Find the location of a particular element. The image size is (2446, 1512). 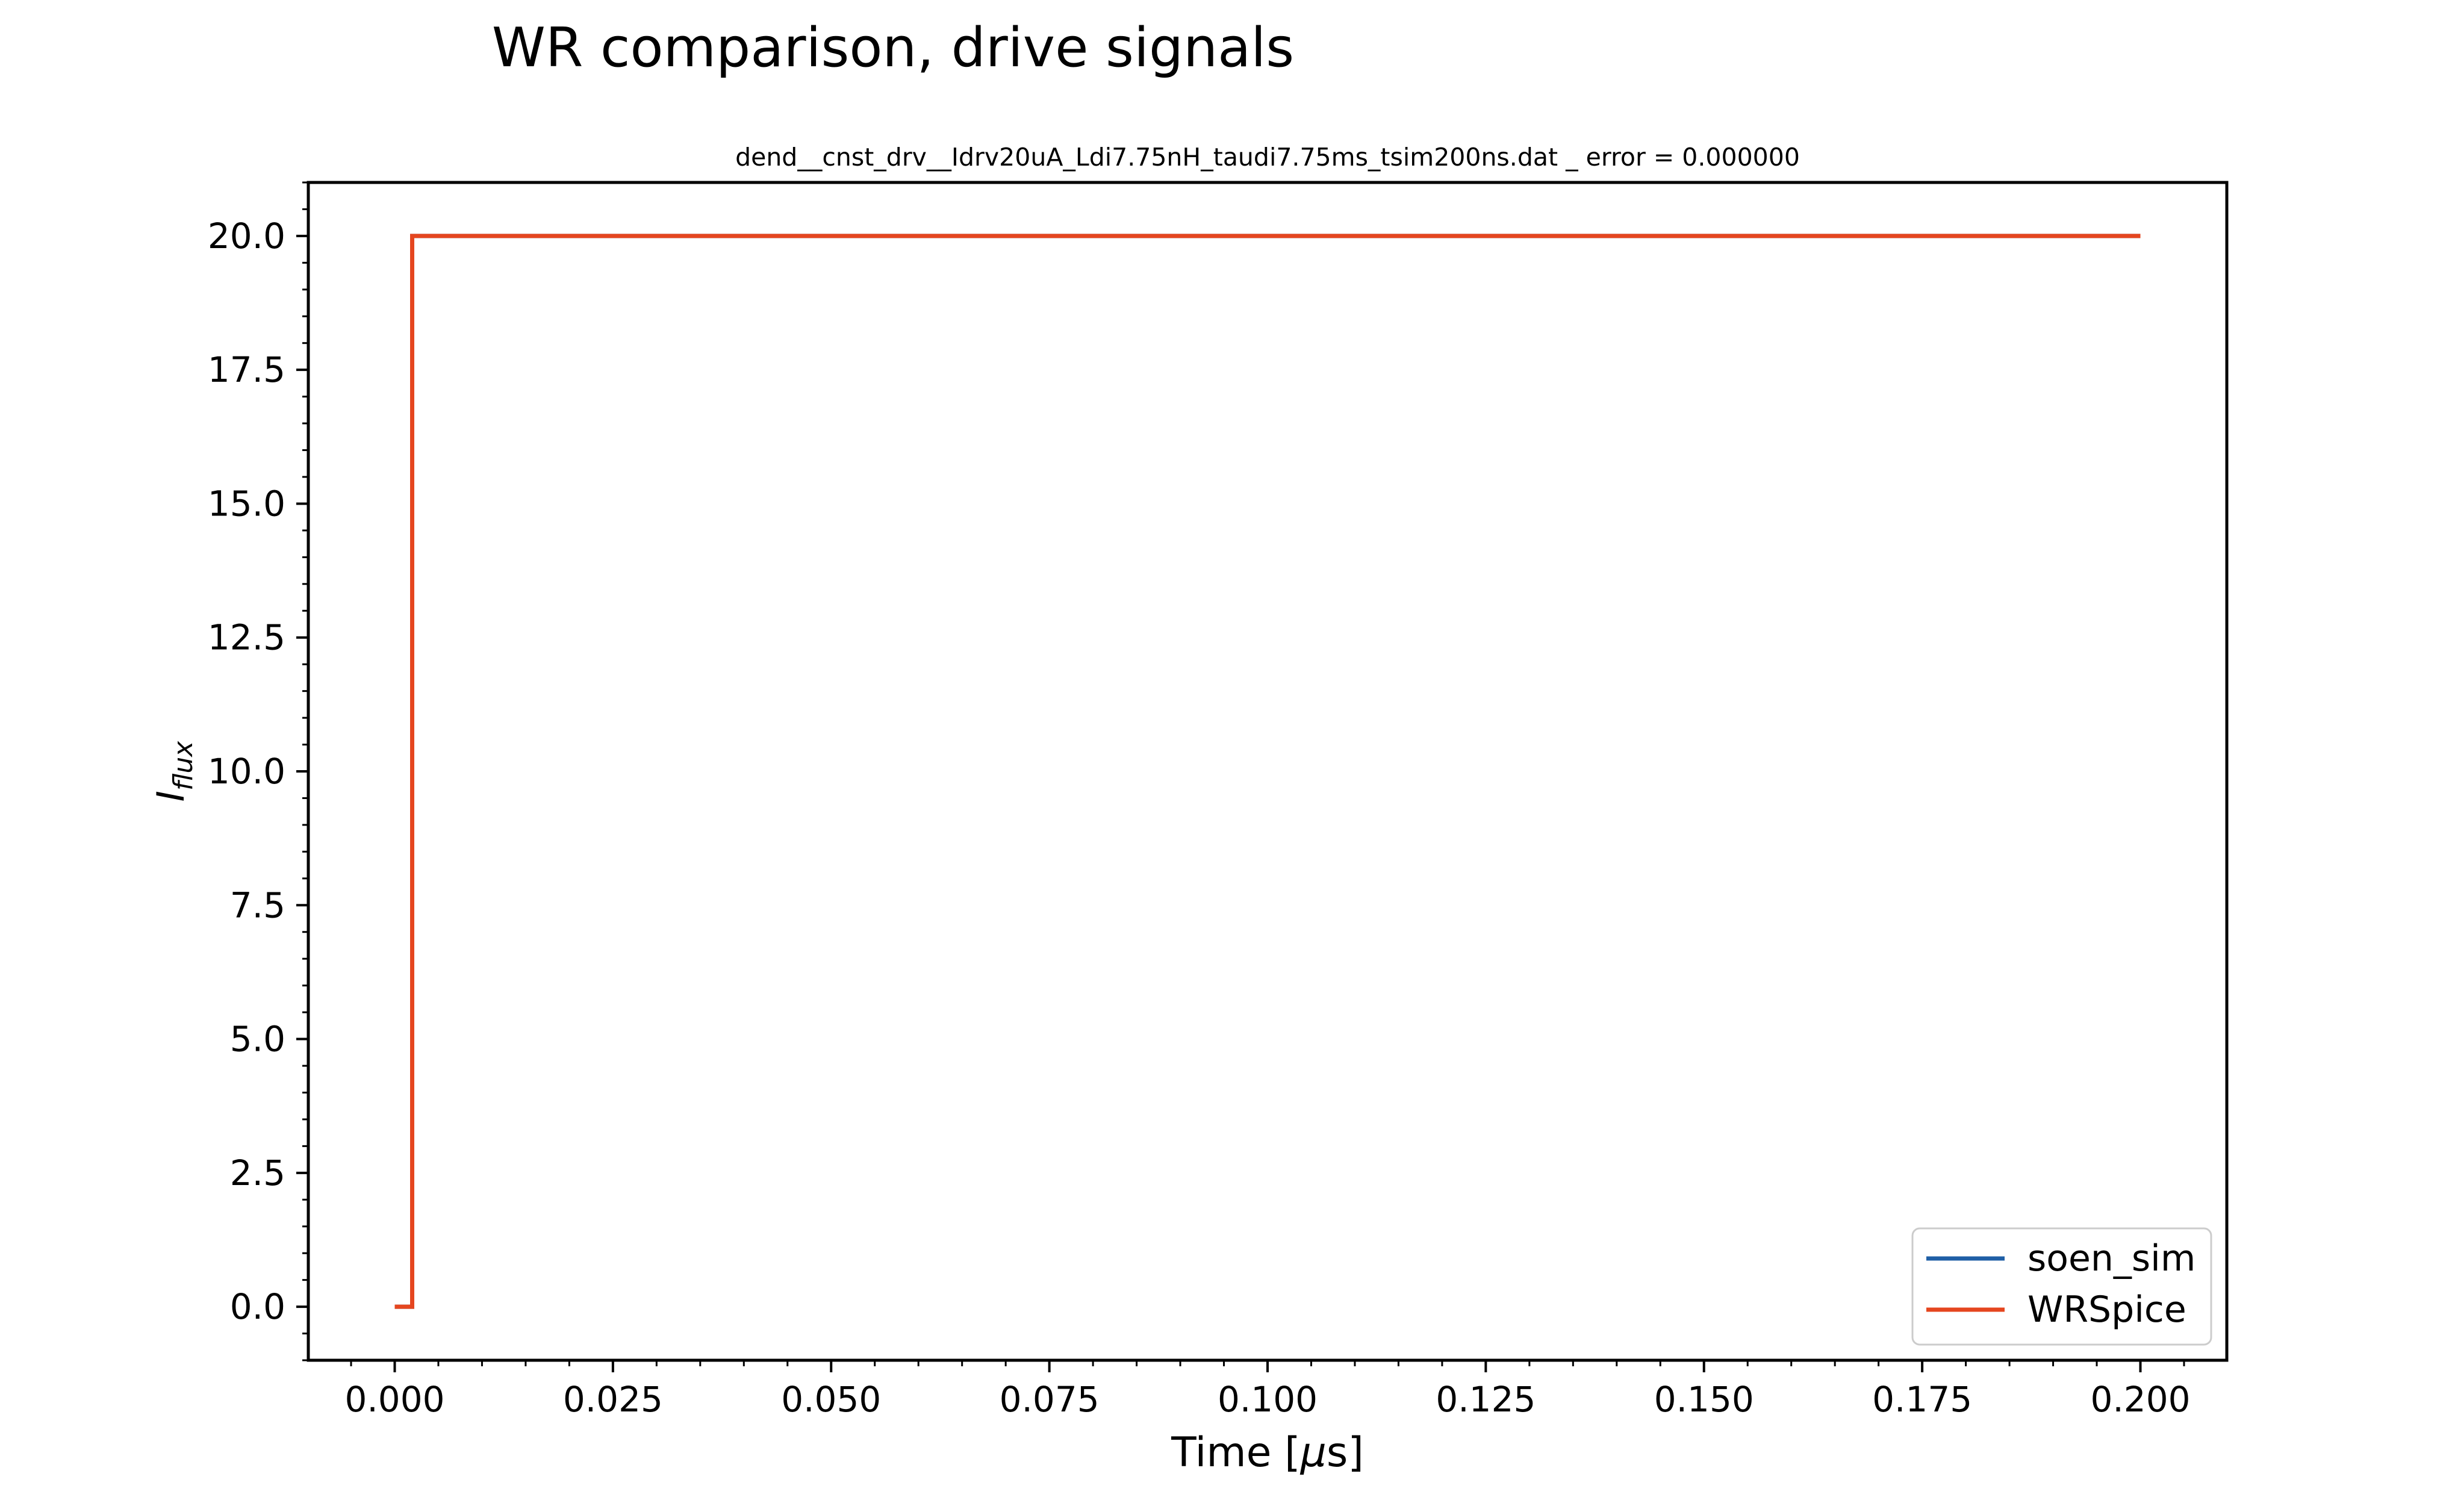

x-tick-label: 0.000 is located at coordinates (394, 1400).